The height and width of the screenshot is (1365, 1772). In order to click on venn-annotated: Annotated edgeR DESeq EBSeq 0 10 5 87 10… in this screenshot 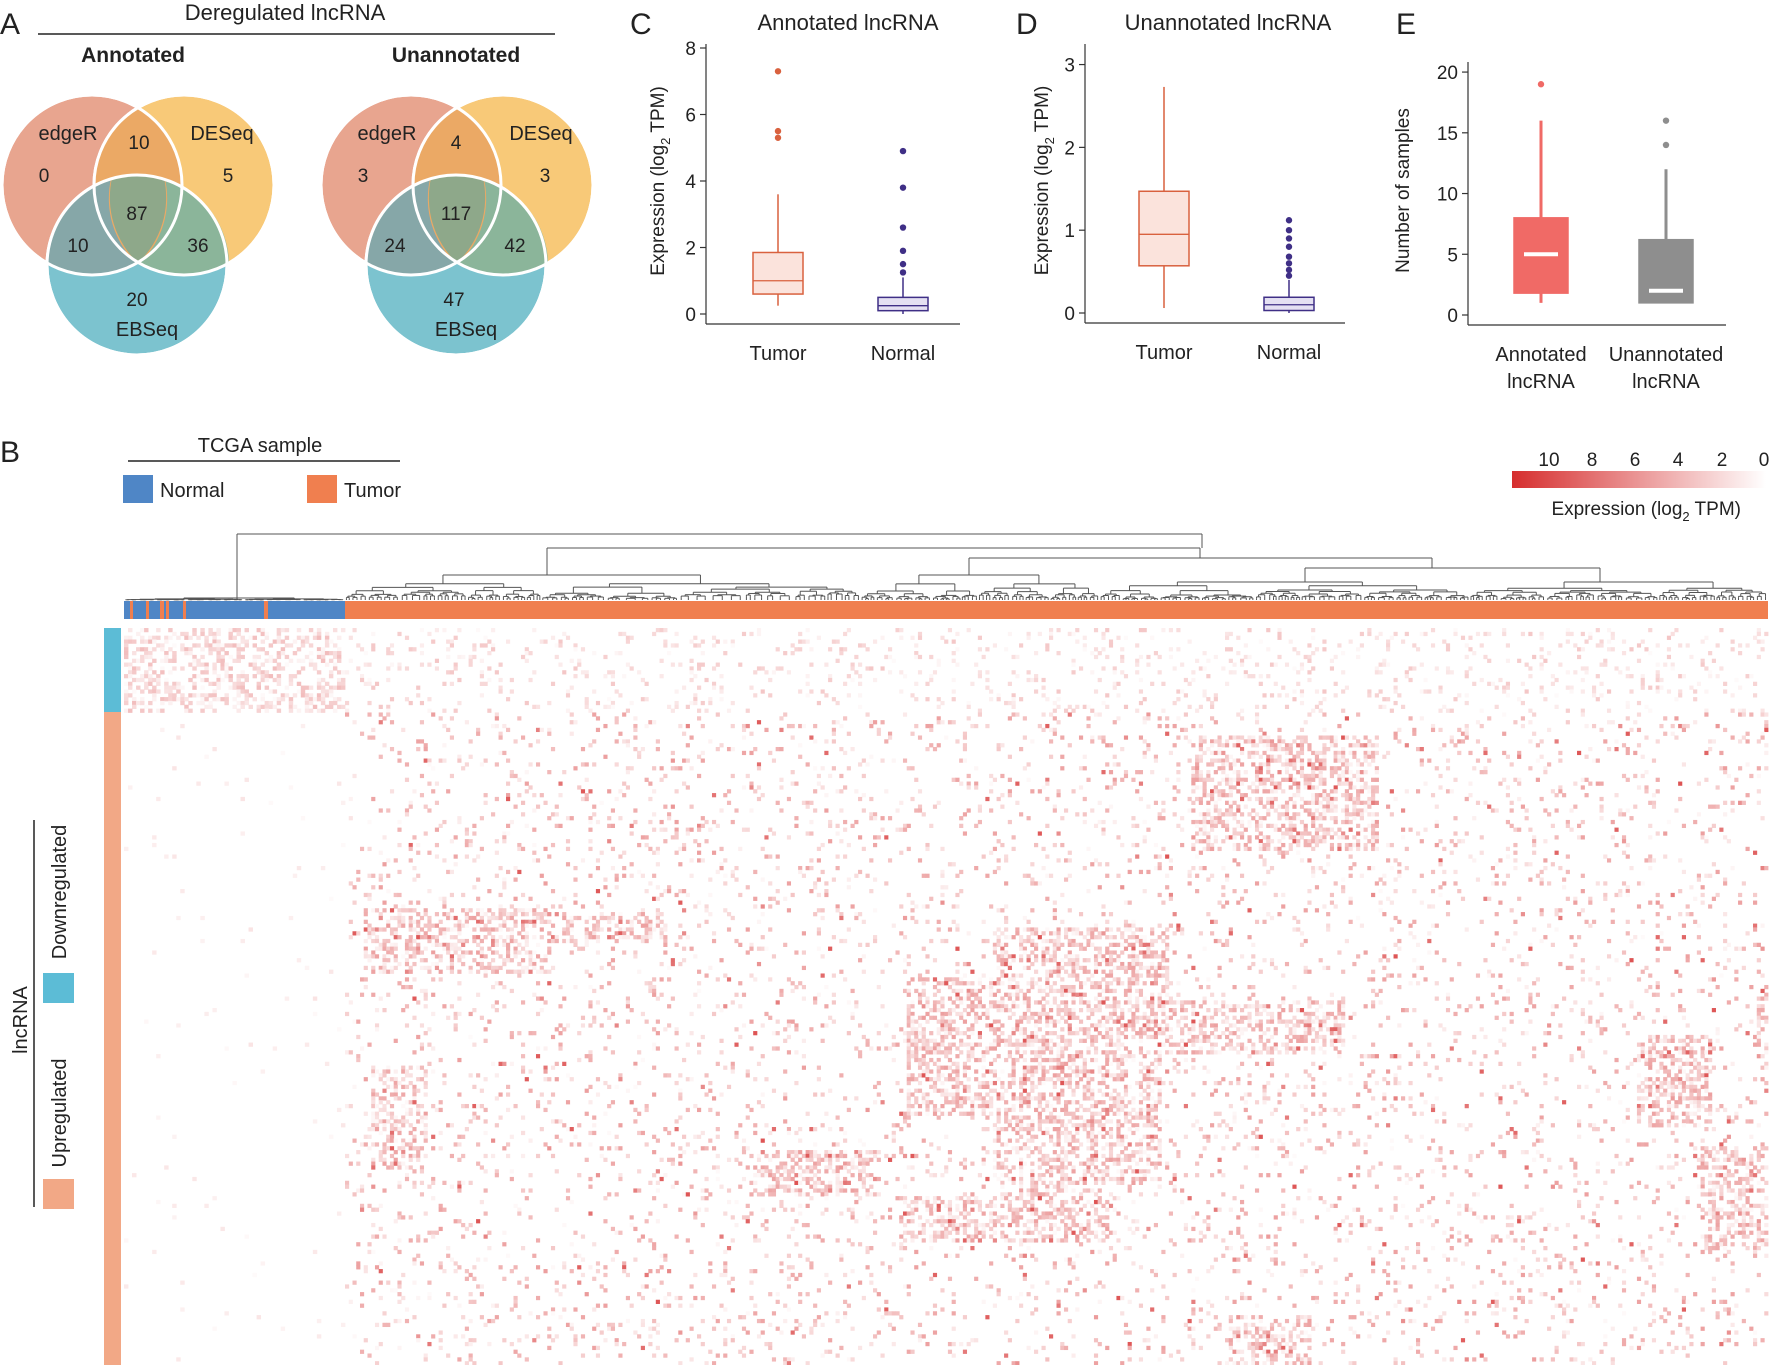, I will do `click(138, 200)`.